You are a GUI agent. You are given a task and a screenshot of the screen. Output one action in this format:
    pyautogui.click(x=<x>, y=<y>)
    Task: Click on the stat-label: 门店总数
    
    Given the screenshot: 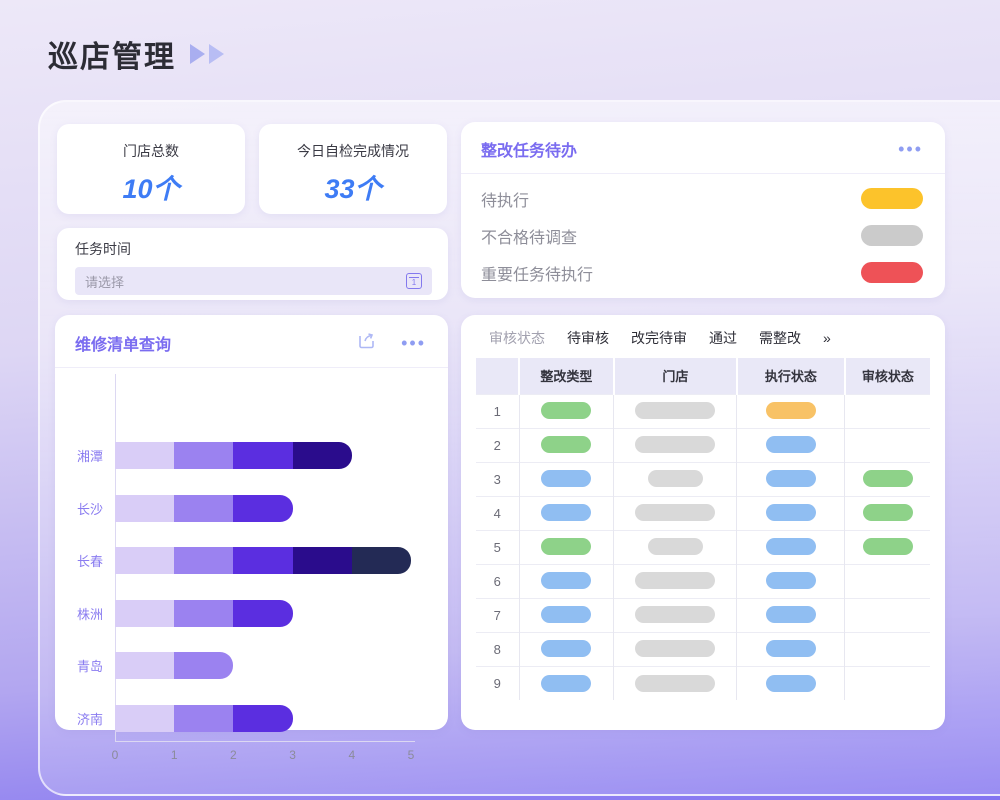 What is the action you would take?
    pyautogui.click(x=151, y=151)
    